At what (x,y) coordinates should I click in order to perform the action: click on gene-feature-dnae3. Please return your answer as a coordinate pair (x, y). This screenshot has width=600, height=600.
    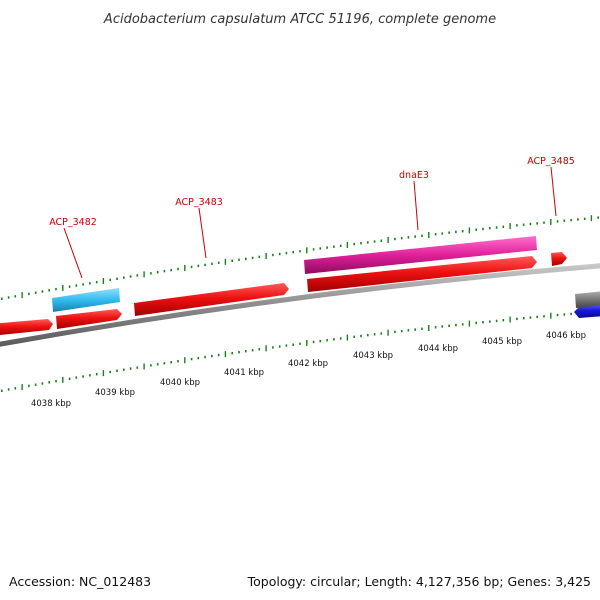
    Looking at the image, I should click on (420, 255).